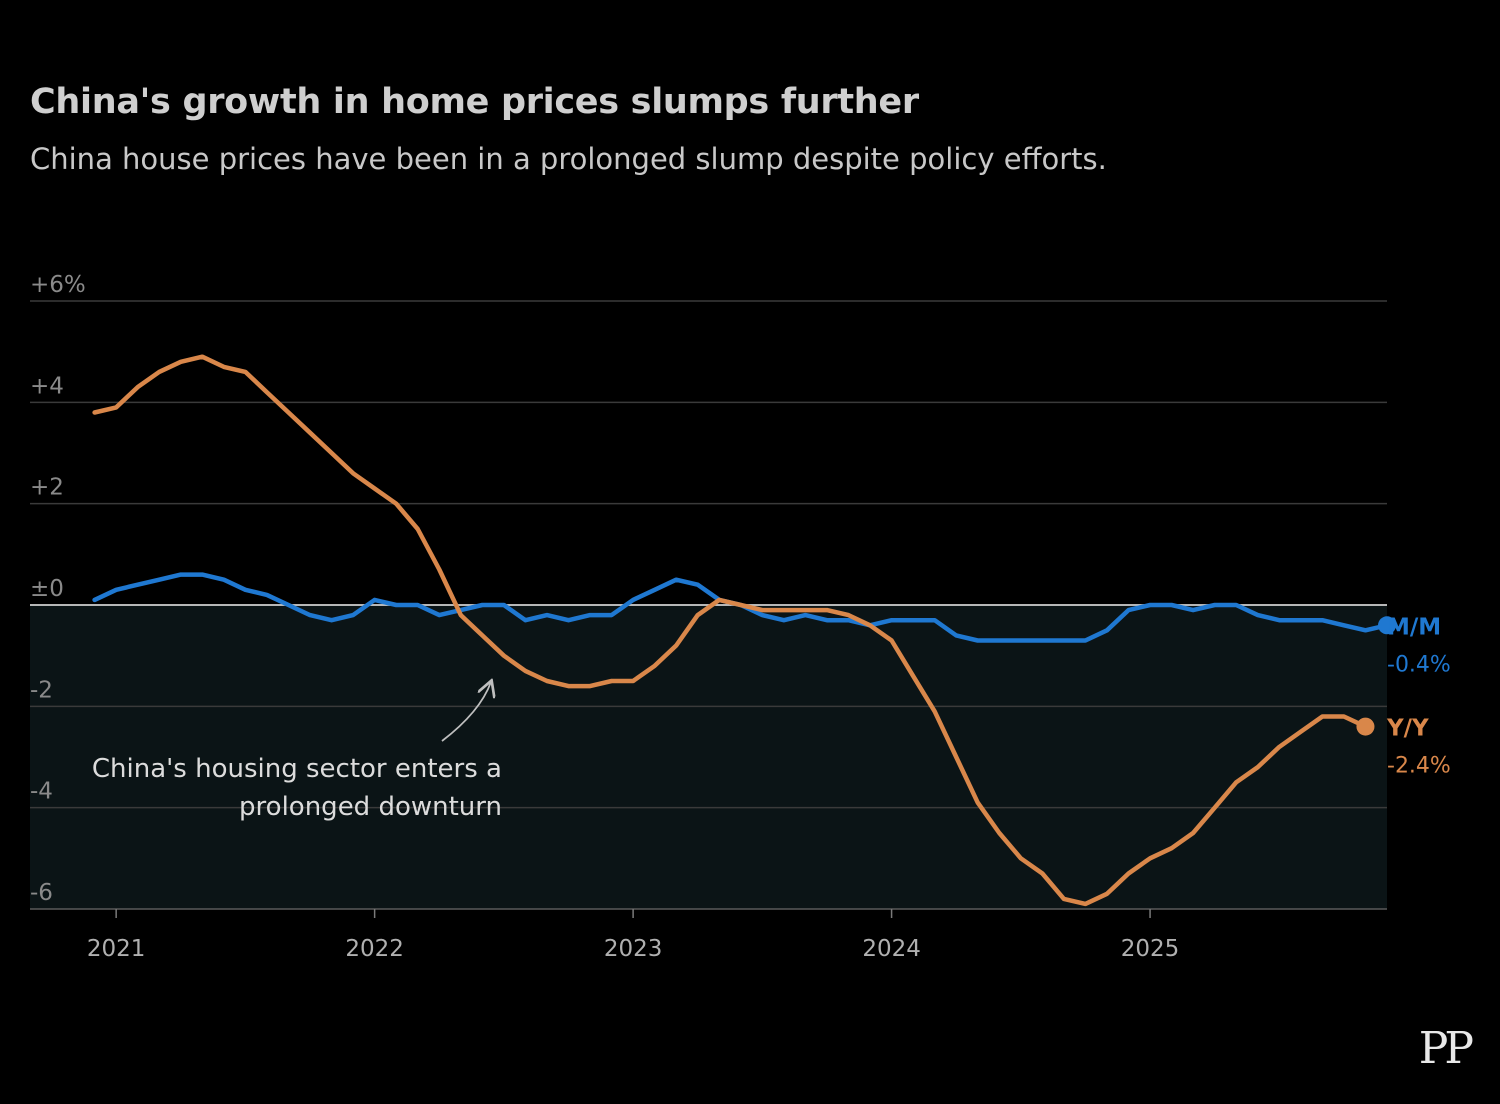  I want to click on annotation-arrow, so click(466, 712).